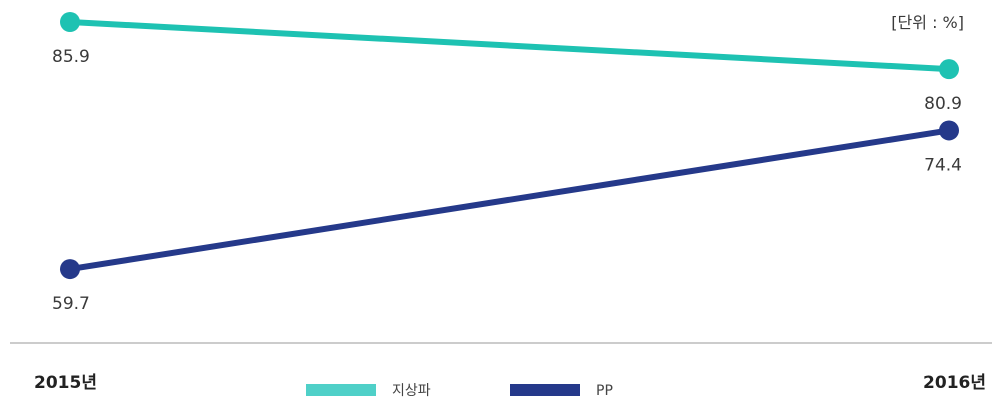 This screenshot has height=398, width=992. What do you see at coordinates (943, 104) in the screenshot?
I see `data-label-0-1: 80.9` at bounding box center [943, 104].